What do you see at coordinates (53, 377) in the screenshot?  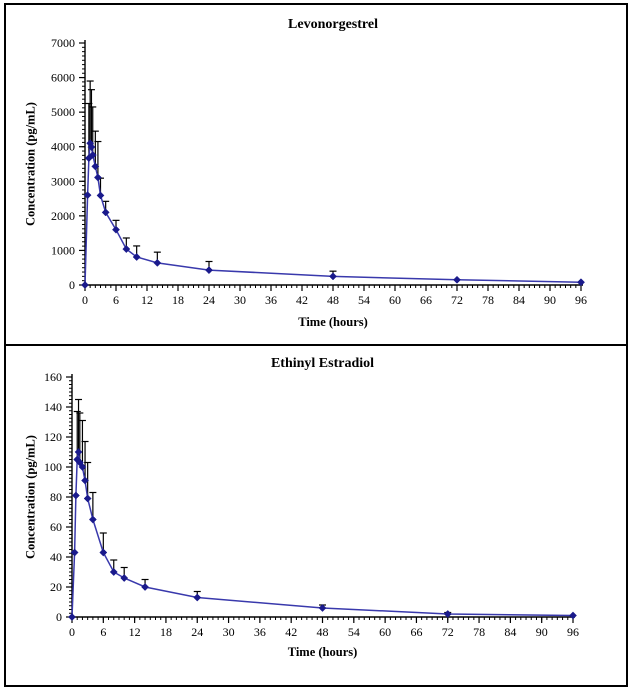 I see `svg-text: 160` at bounding box center [53, 377].